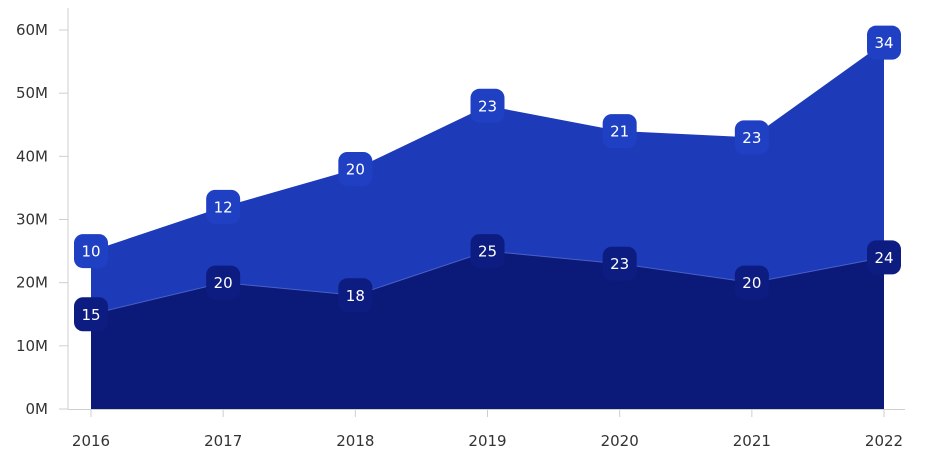 Image resolution: width=927 pixels, height=461 pixels. I want to click on data-label-series-1: 15, so click(91, 314).